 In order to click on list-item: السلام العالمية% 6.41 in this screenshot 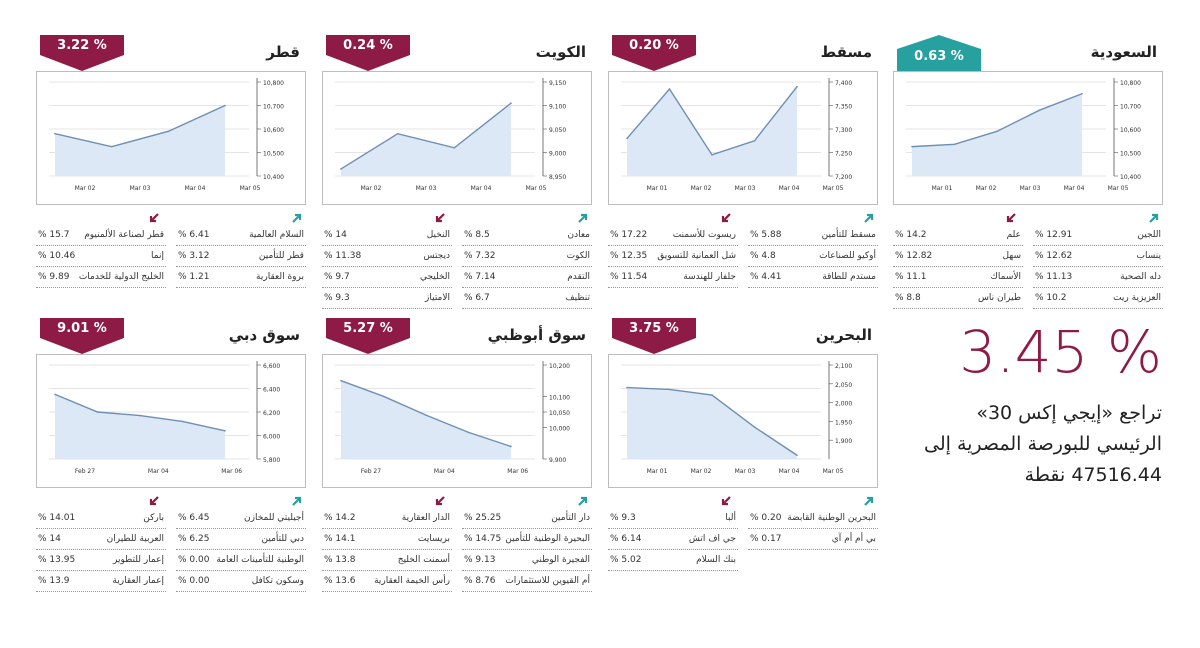, I will do `click(241, 235)`.